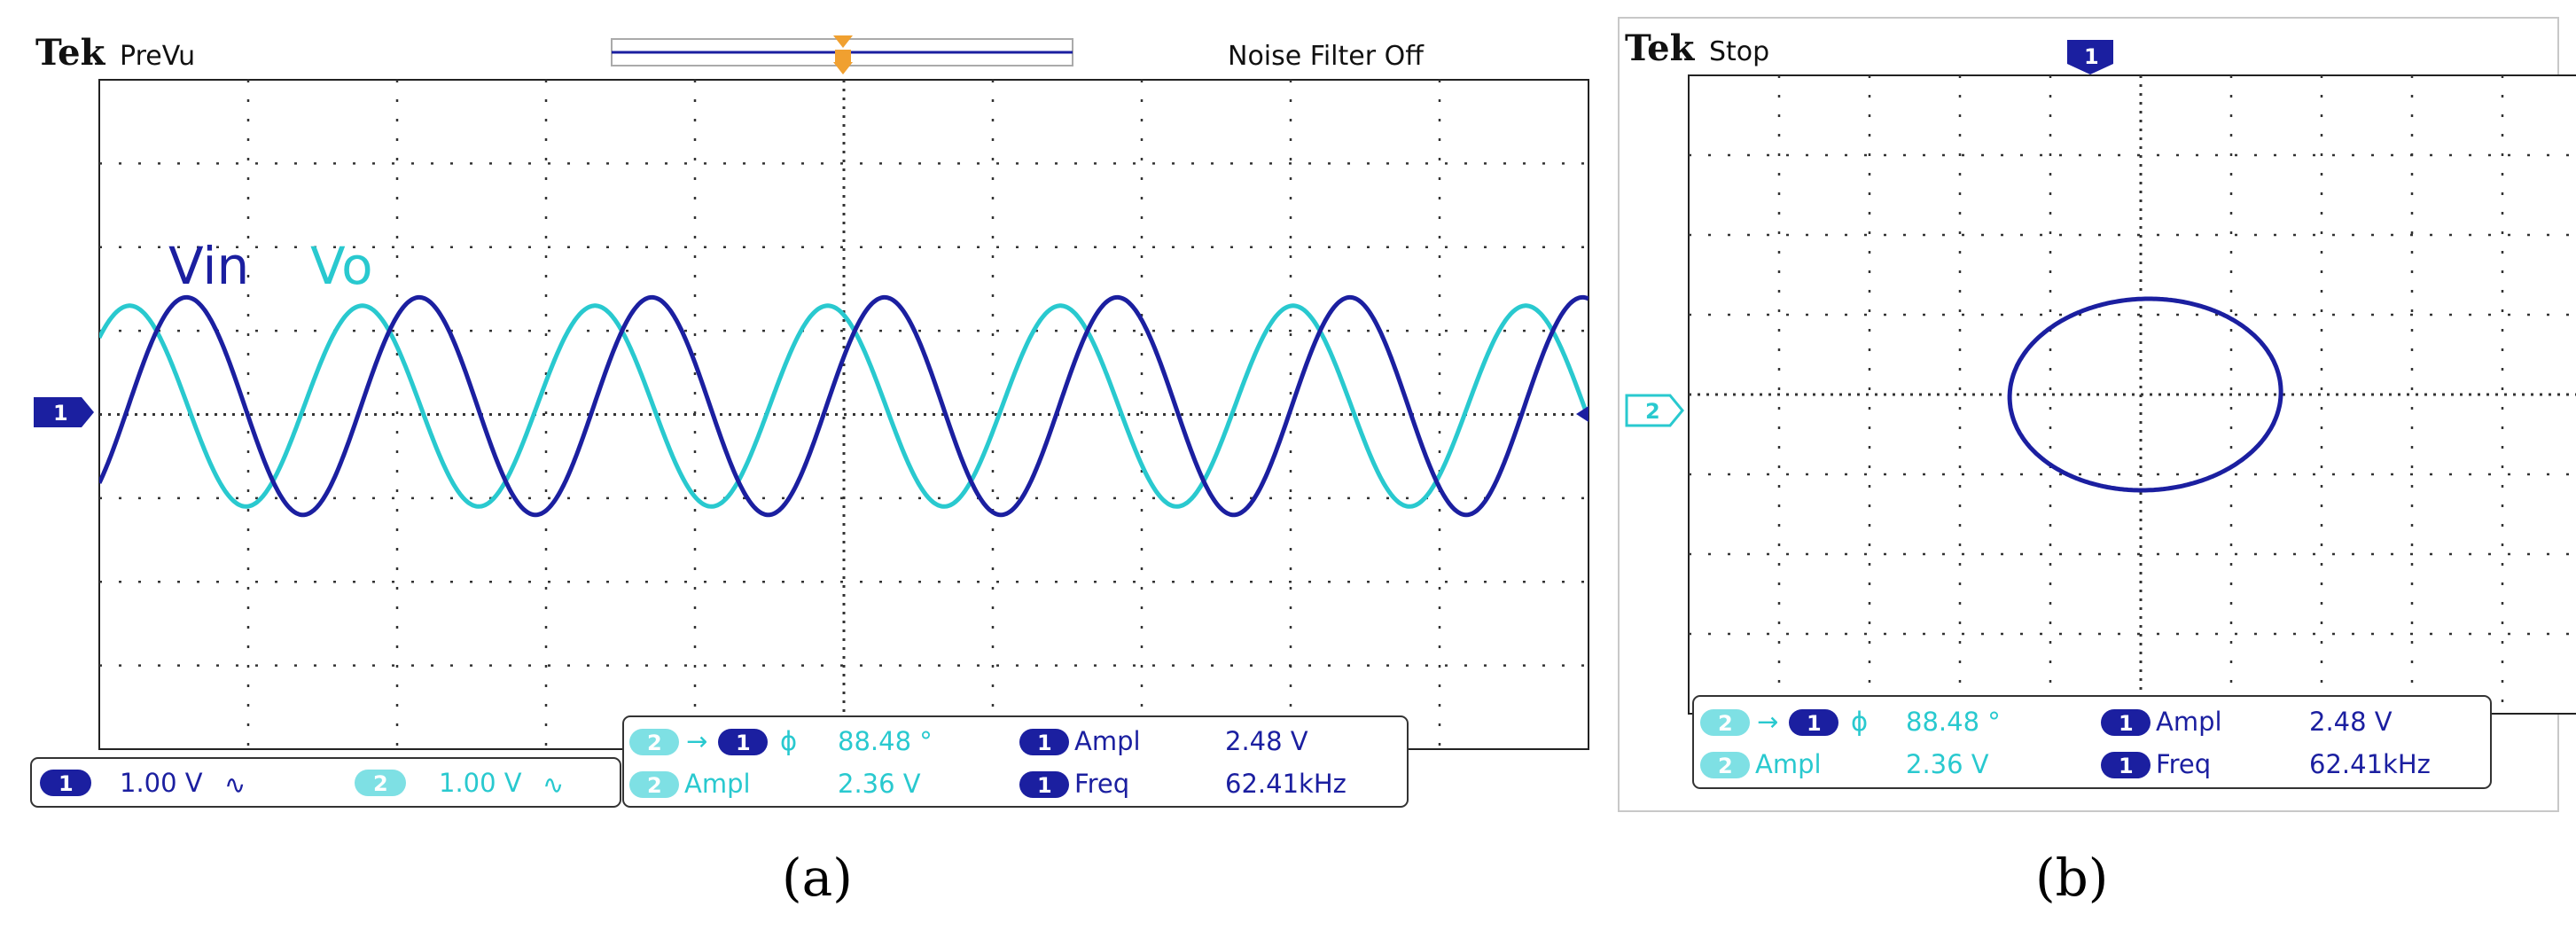  Describe the element at coordinates (879, 784) in the screenshot. I see `ch2-ampl-value: 2.36 V` at that location.